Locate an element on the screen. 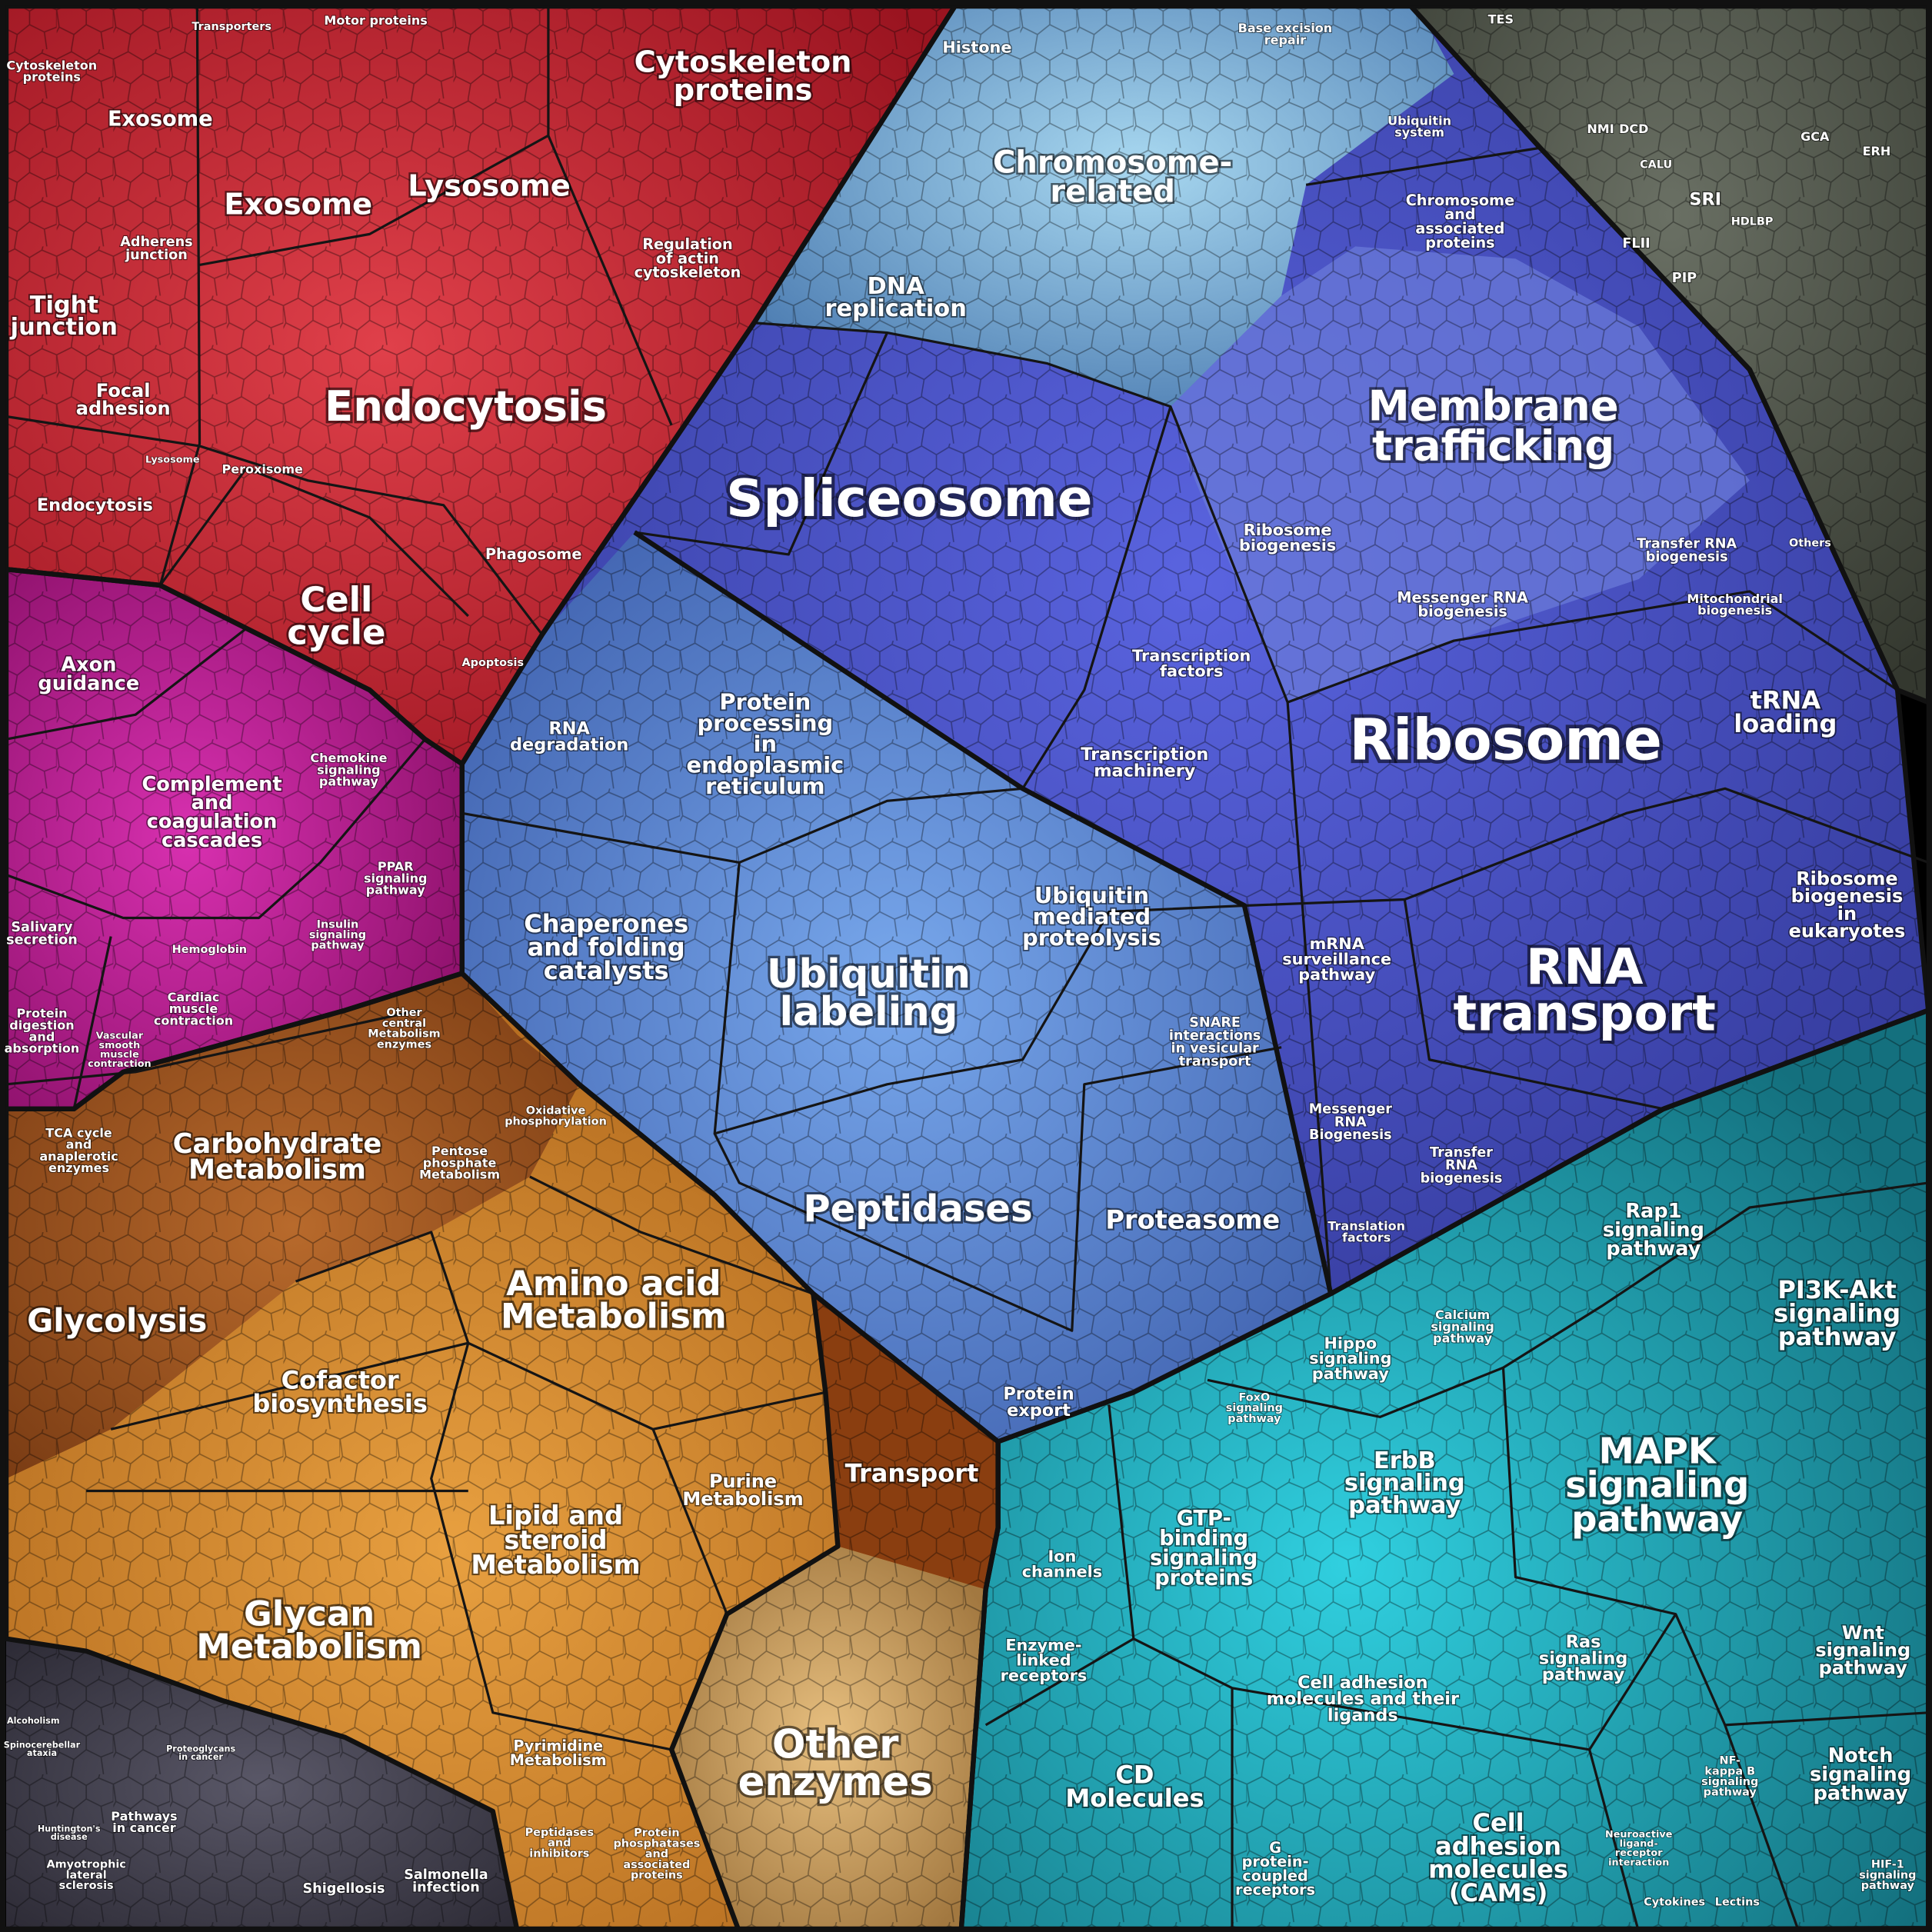  label-line: Glycolysis is located at coordinates (117, 1321).